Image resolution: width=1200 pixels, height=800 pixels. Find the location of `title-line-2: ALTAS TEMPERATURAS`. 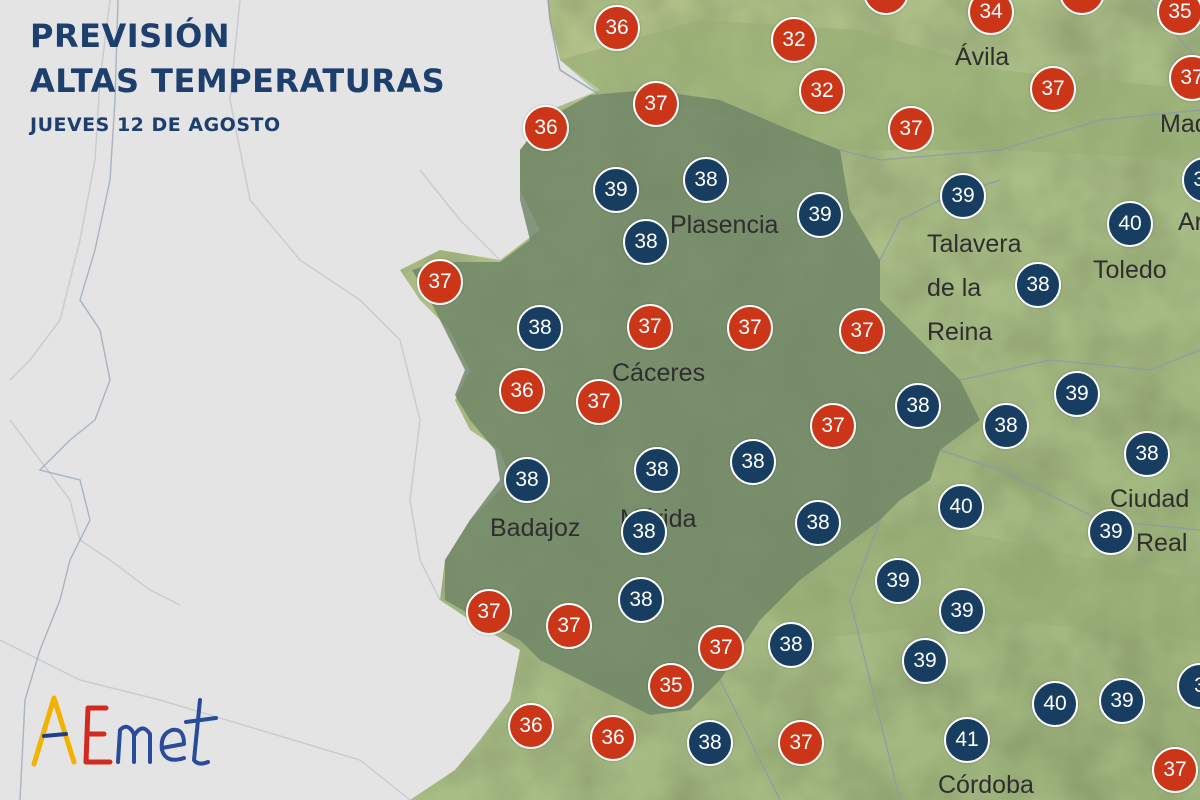

title-line-2: ALTAS TEMPERATURAS is located at coordinates (238, 81).